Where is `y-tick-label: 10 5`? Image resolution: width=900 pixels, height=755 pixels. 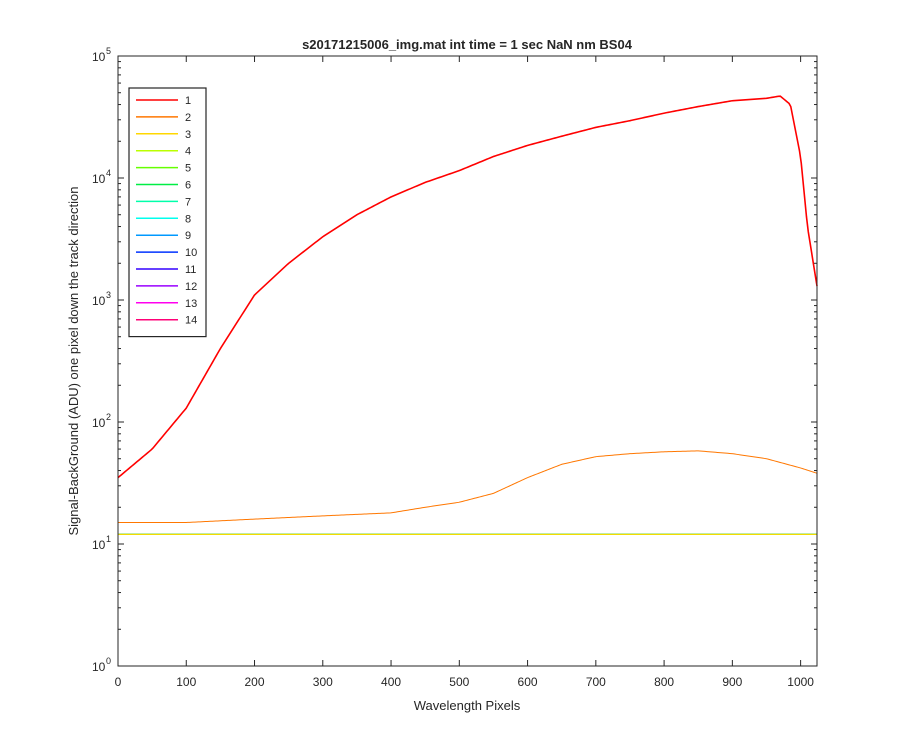
y-tick-label: 10 5 is located at coordinates (101, 55).